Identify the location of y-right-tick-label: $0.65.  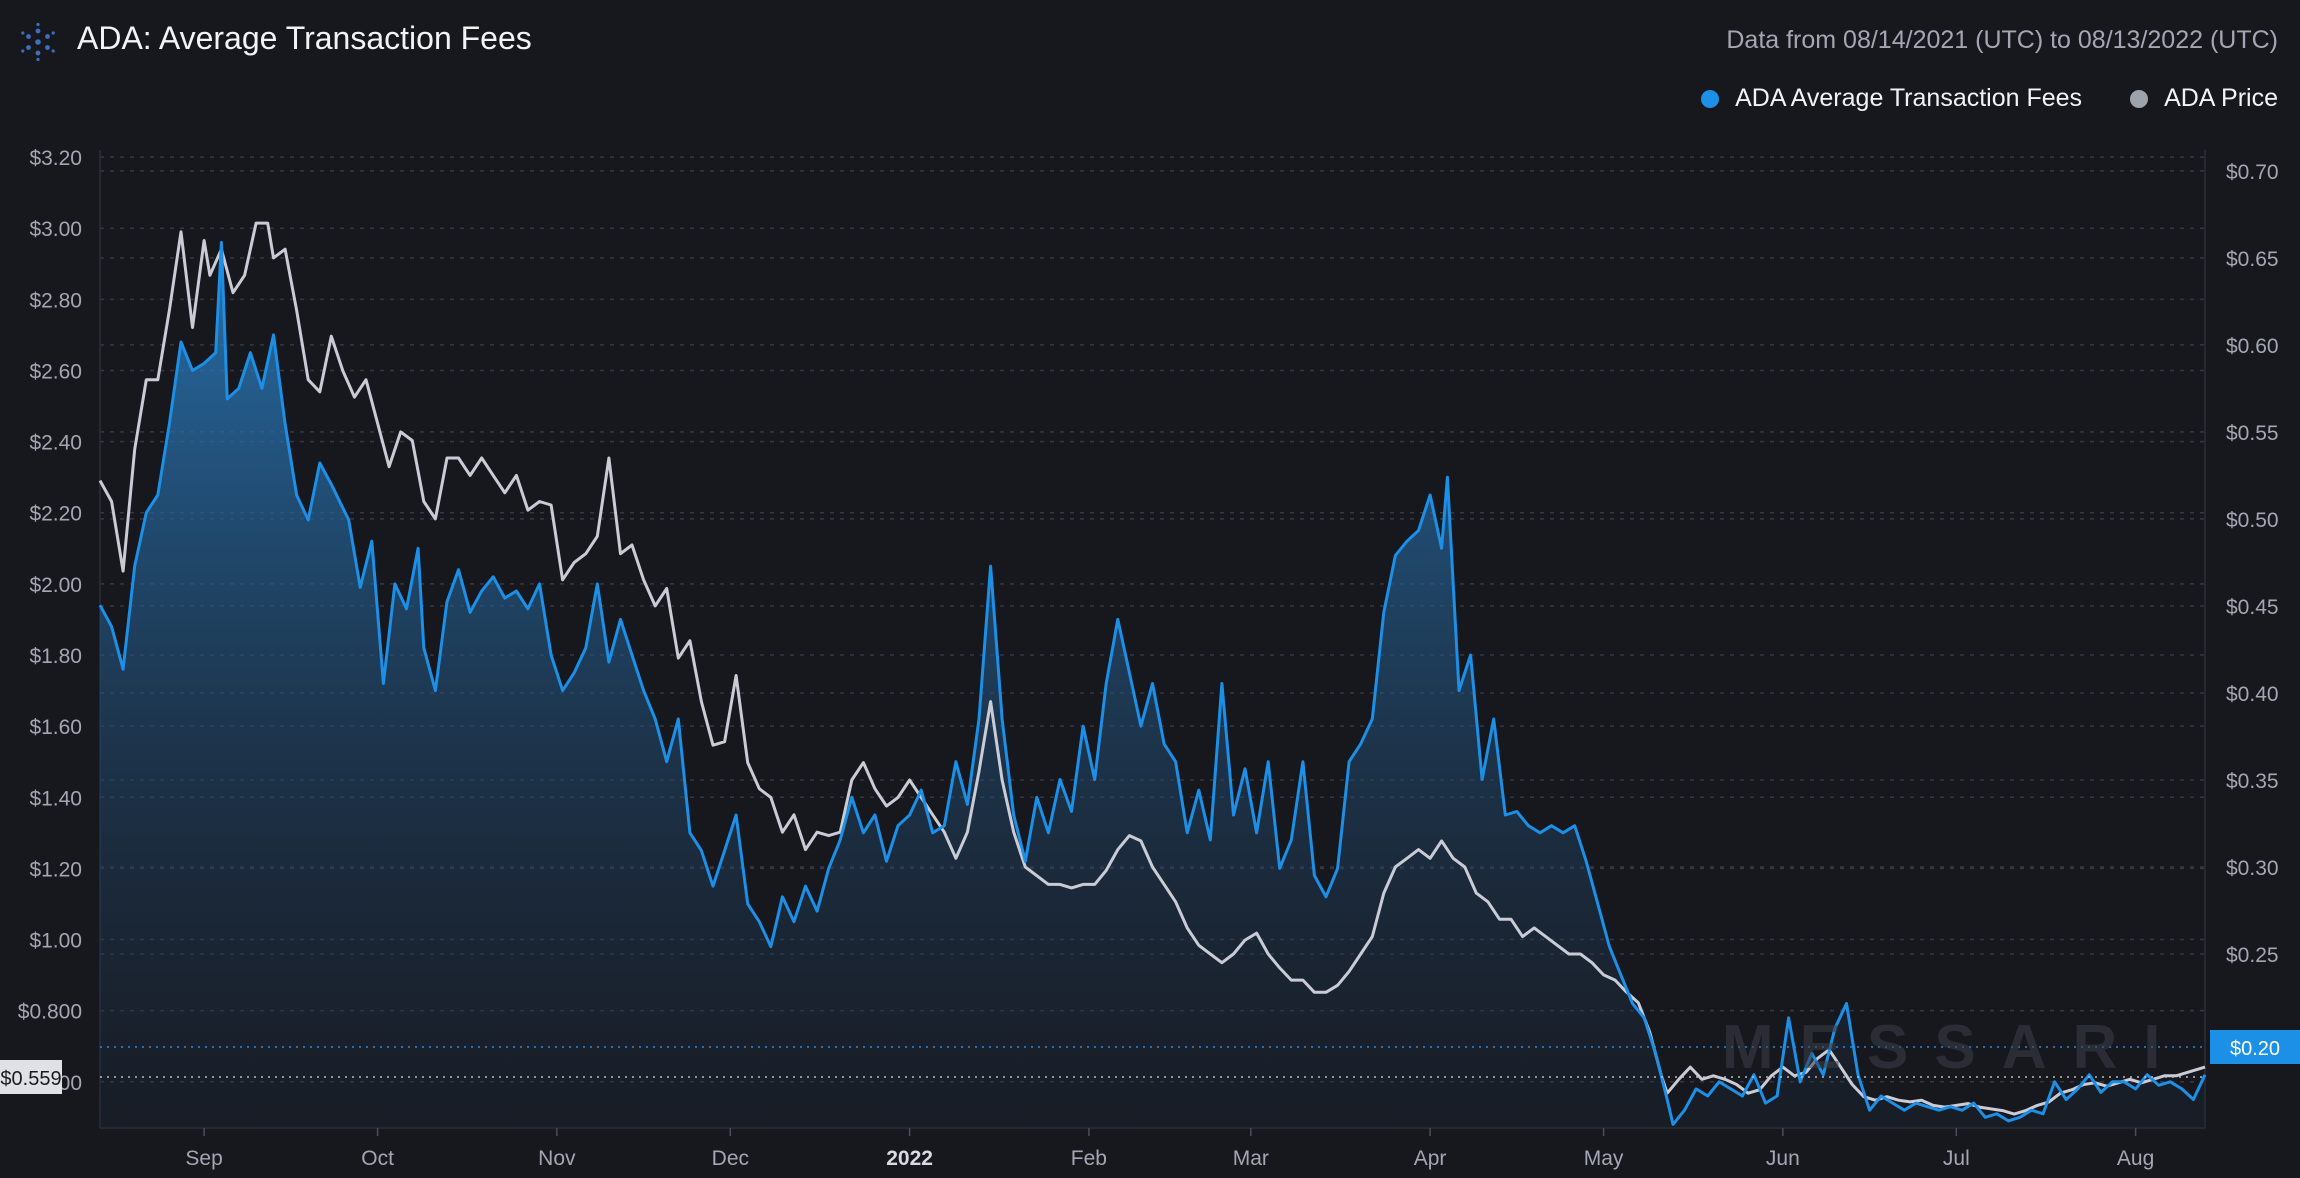
(2252, 259).